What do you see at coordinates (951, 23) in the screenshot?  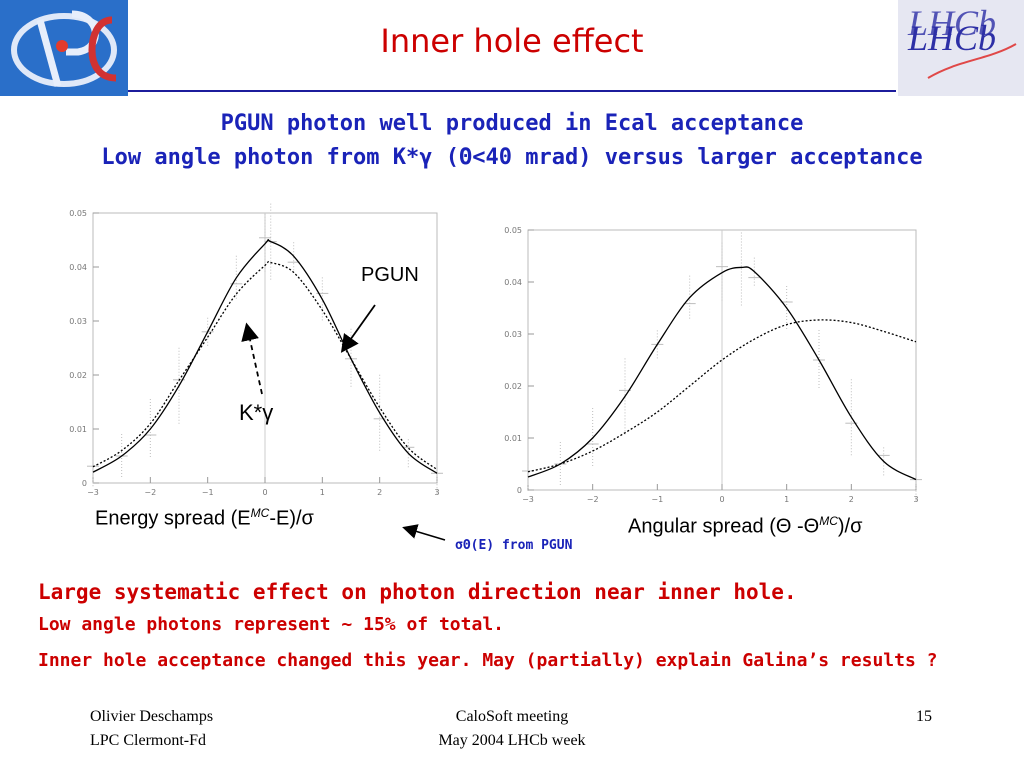 I see `svg-text: LHCb` at bounding box center [951, 23].